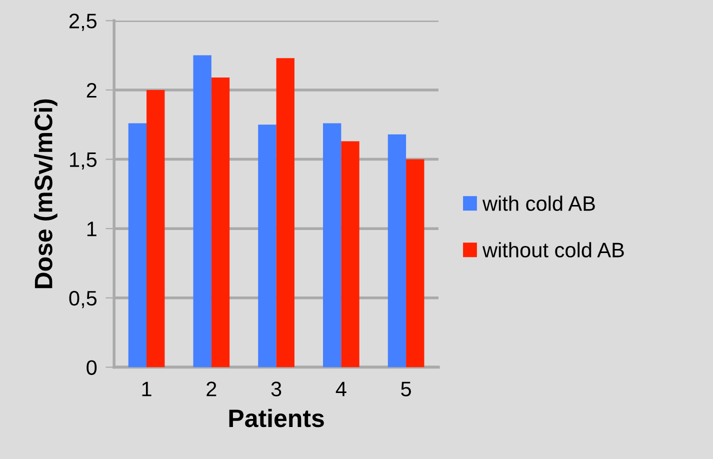 The width and height of the screenshot is (713, 459). I want to click on y-tick-label: 0, so click(91, 367).